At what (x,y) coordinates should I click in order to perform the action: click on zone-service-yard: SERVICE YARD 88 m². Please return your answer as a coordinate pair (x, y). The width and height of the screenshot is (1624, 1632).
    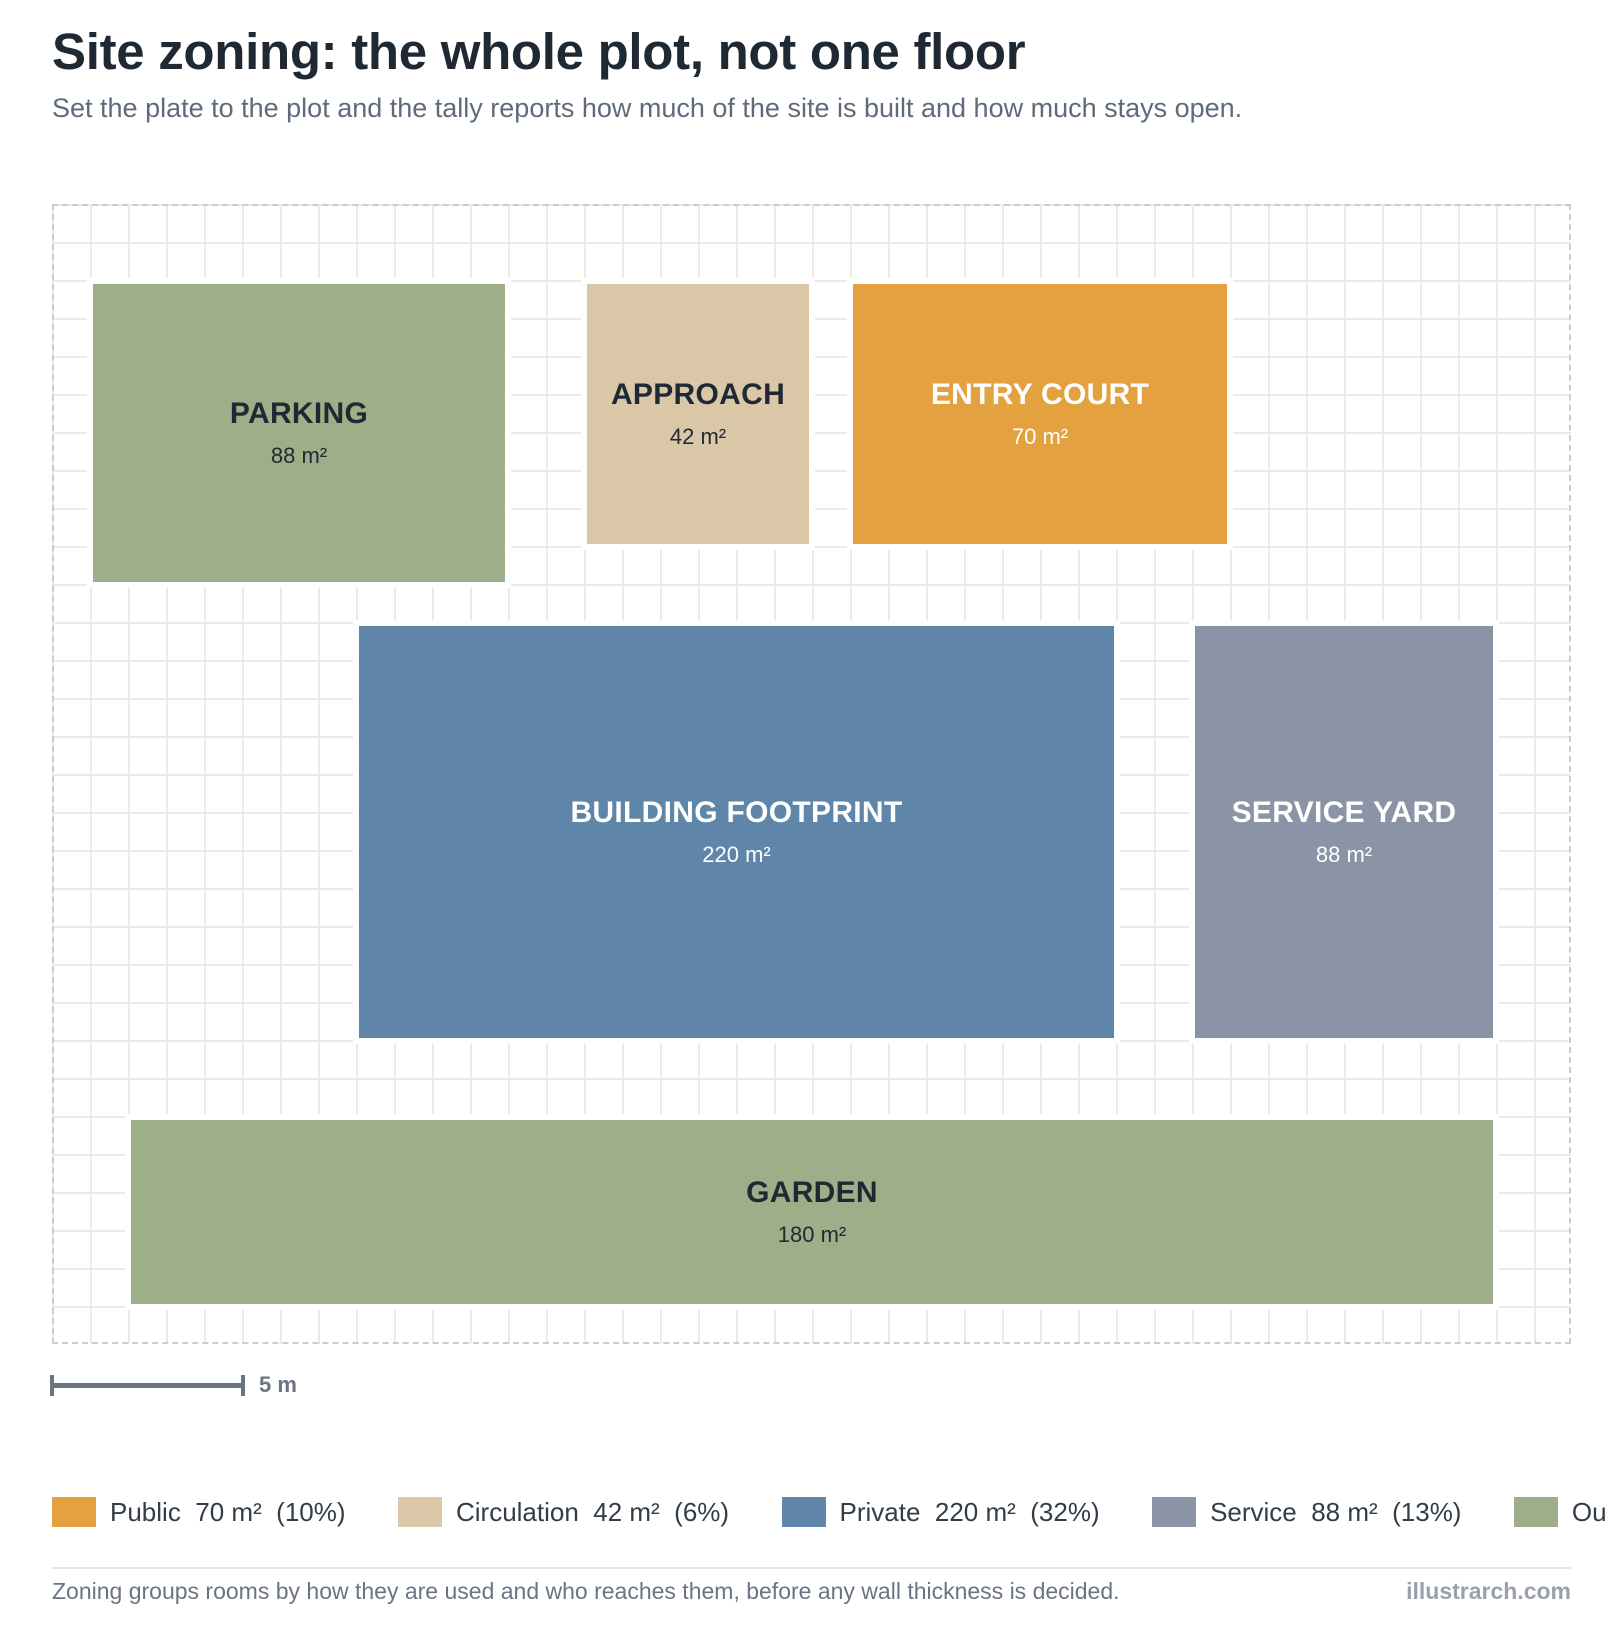
    Looking at the image, I should click on (1344, 832).